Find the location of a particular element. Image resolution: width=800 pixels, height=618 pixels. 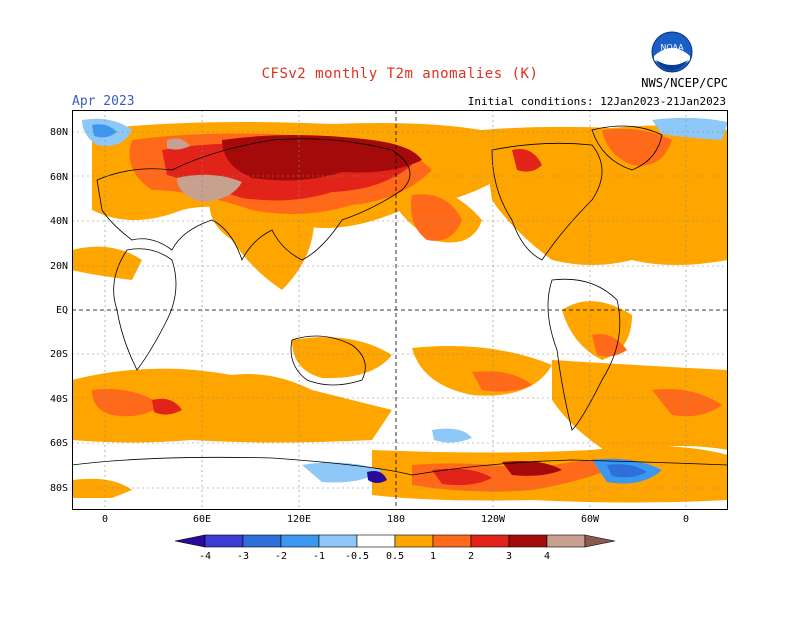

legend-tick: -0.5 is located at coordinates (357, 556).